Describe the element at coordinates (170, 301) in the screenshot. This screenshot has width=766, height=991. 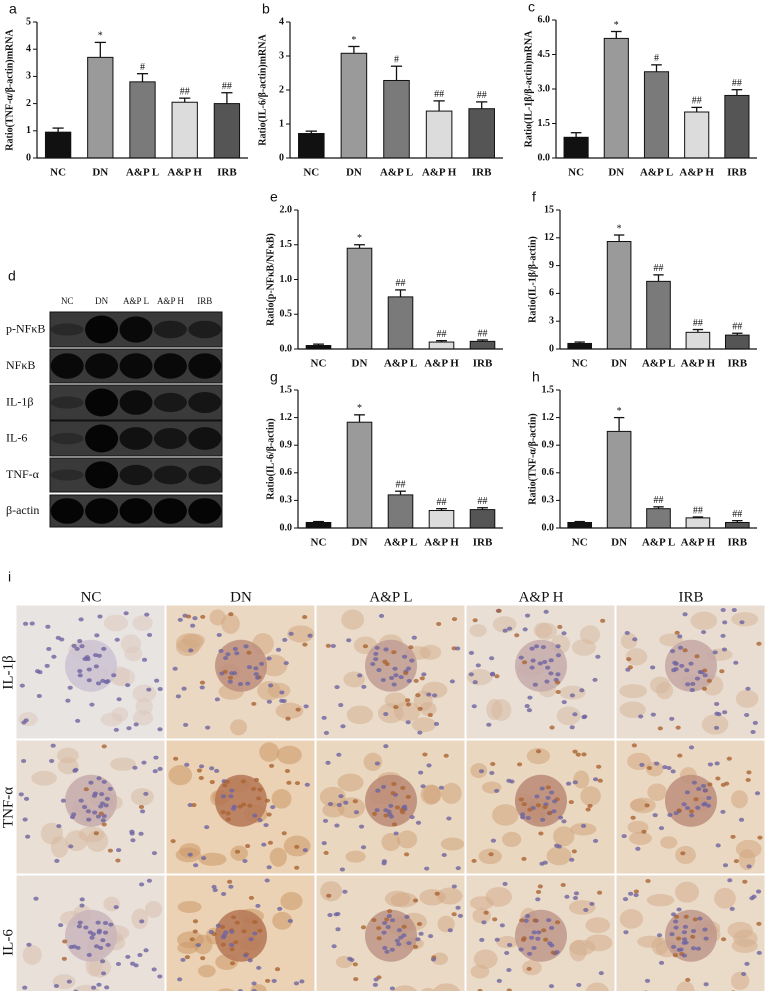
I see `blot-column-label: A&P H` at that location.